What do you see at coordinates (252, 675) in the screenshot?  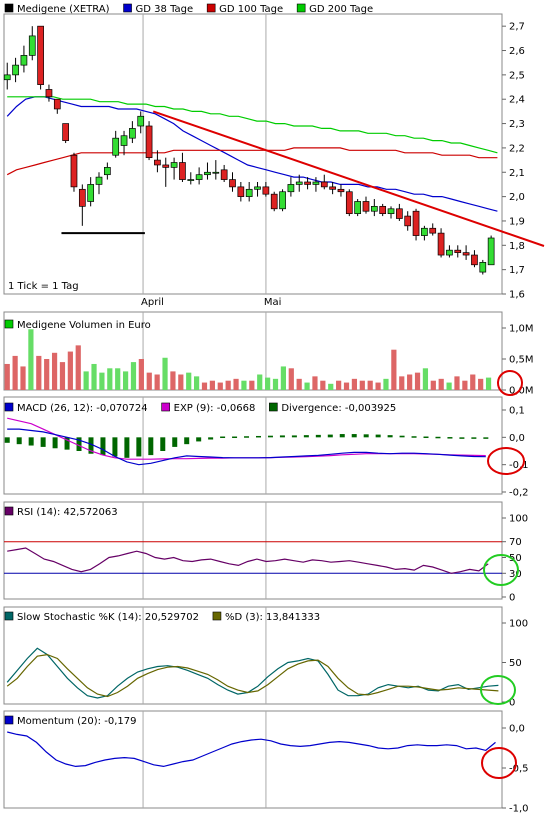 I see `stoch-d-line` at bounding box center [252, 675].